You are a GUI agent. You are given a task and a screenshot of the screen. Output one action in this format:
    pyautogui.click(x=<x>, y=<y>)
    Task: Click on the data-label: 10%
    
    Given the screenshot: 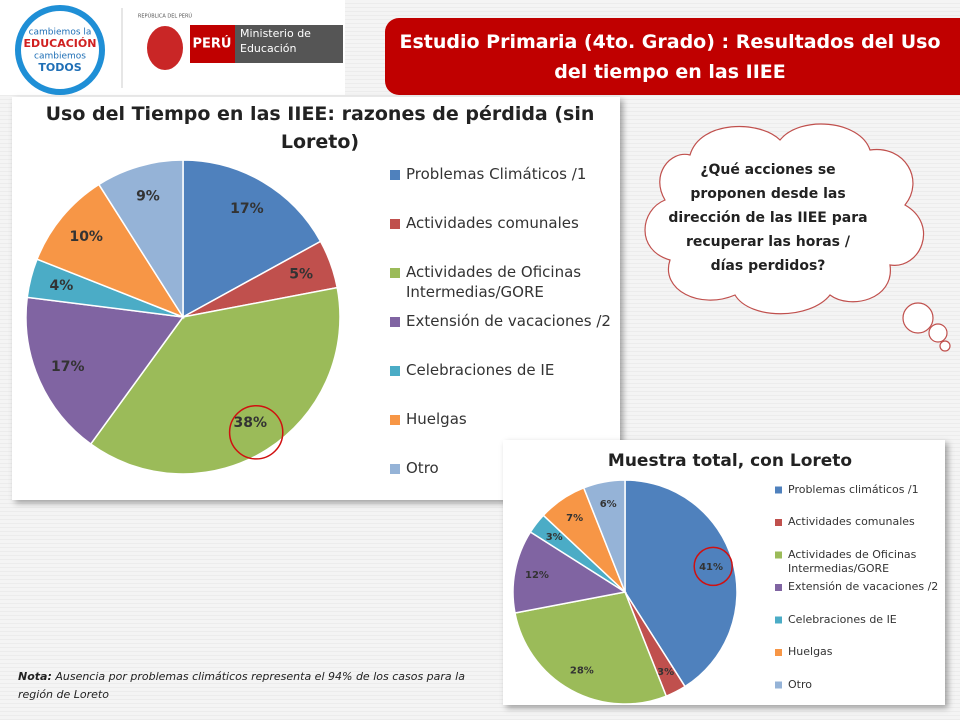 What is the action you would take?
    pyautogui.click(x=86, y=237)
    